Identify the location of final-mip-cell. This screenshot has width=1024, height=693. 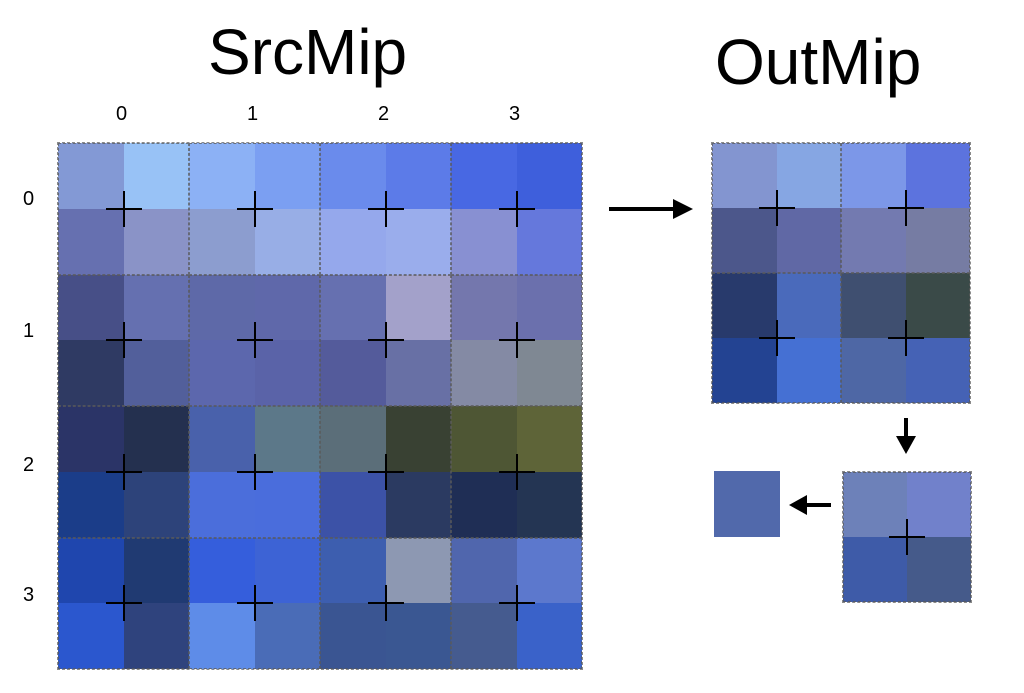
(747, 504).